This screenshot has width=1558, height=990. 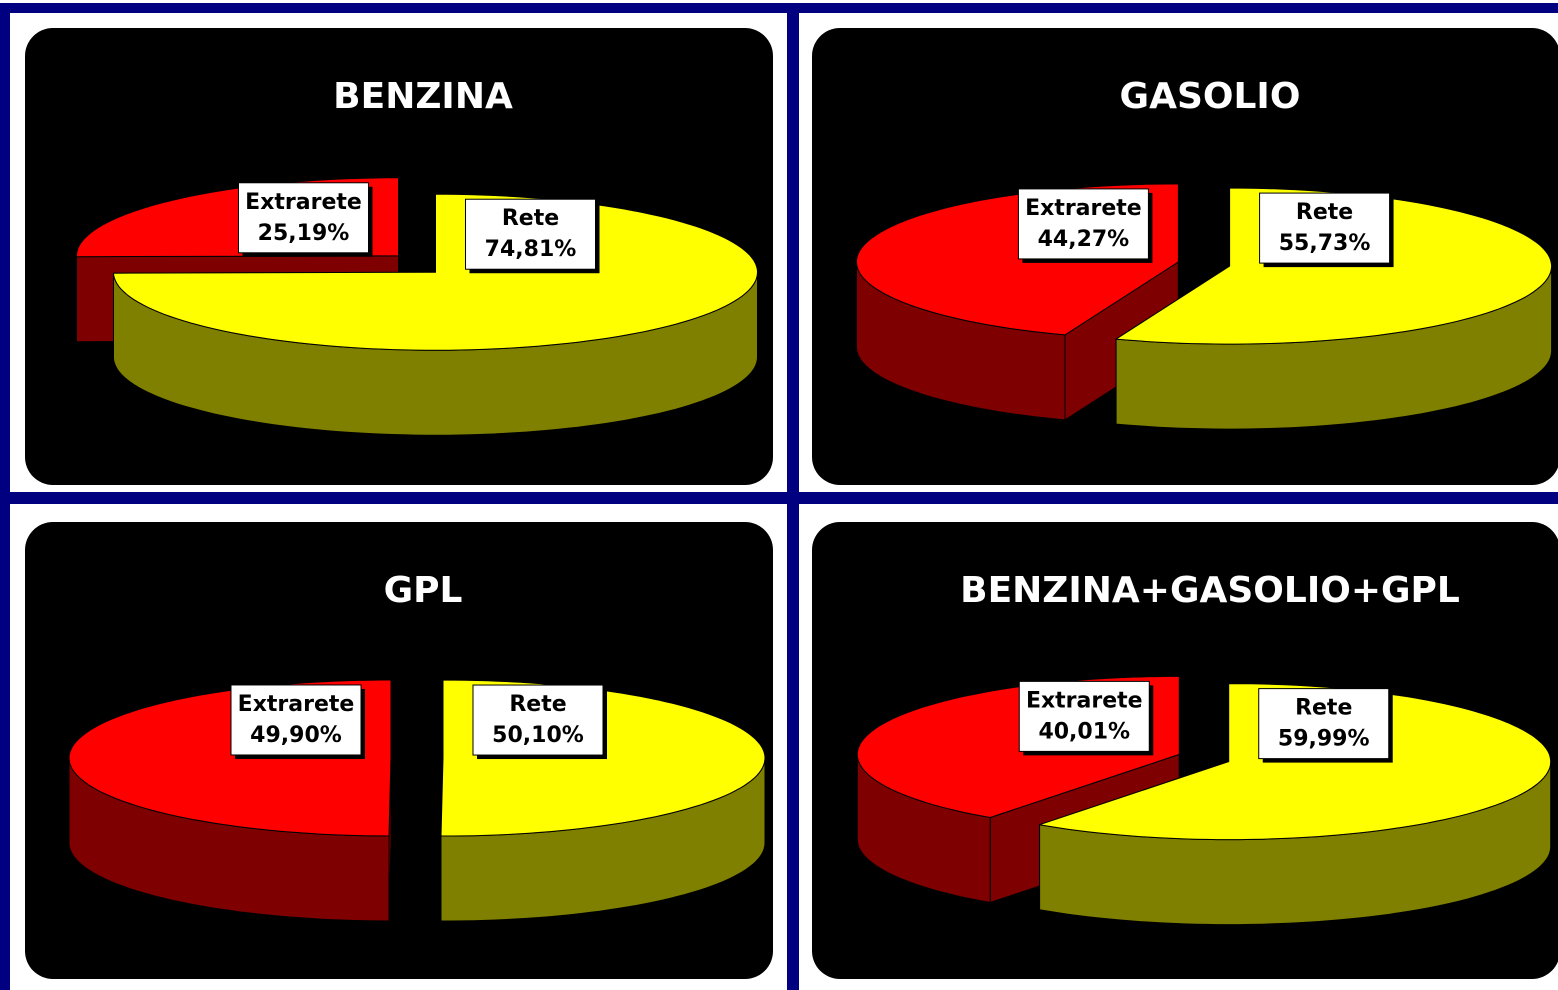 What do you see at coordinates (304, 233) in the screenshot?
I see `label-value: 25,19%` at bounding box center [304, 233].